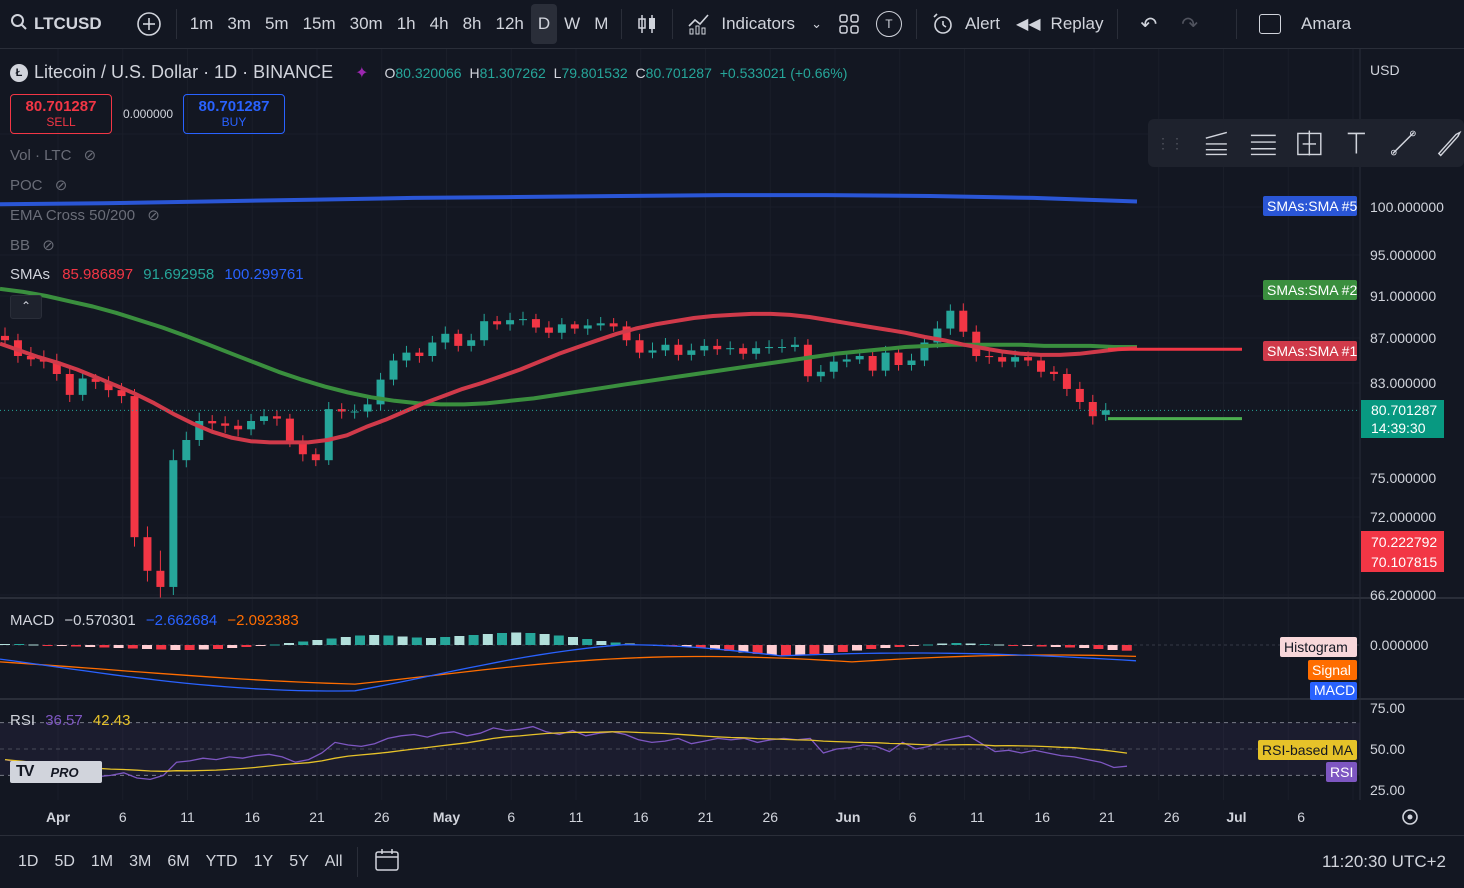 The height and width of the screenshot is (888, 1464). What do you see at coordinates (234, 114) in the screenshot?
I see `buy-button: 80.701287 BUY` at bounding box center [234, 114].